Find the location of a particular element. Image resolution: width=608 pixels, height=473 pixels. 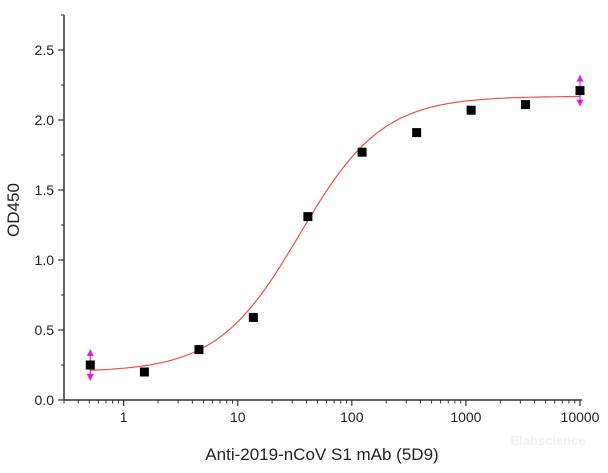

x-tick-label: 100 is located at coordinates (352, 417).